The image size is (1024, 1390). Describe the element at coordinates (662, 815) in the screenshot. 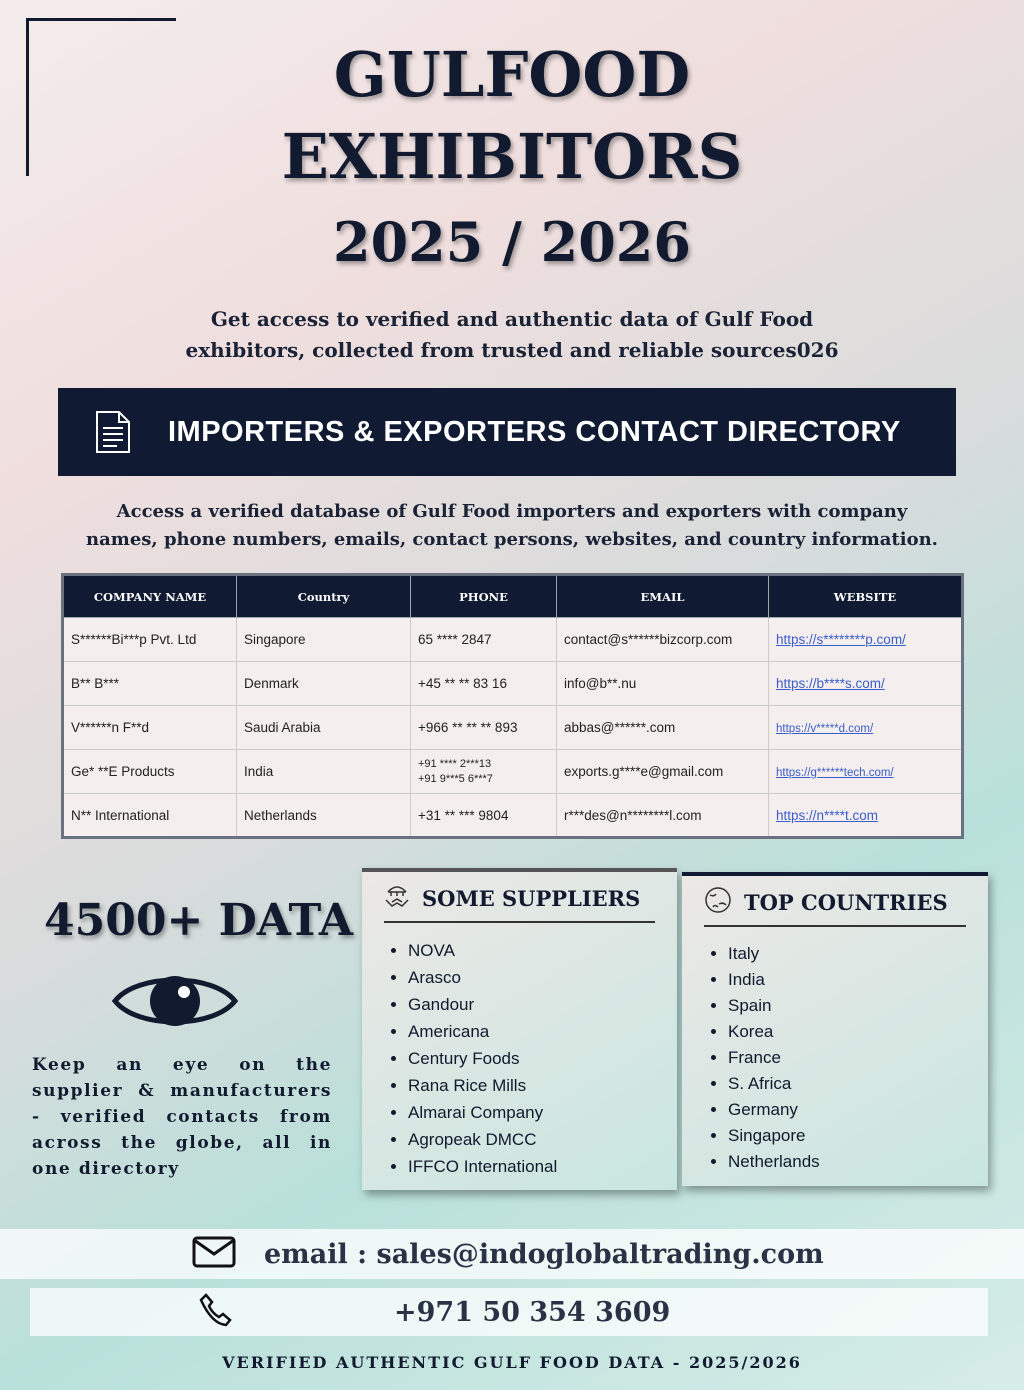

I see `email-cell: r***des@n********l.com` at that location.